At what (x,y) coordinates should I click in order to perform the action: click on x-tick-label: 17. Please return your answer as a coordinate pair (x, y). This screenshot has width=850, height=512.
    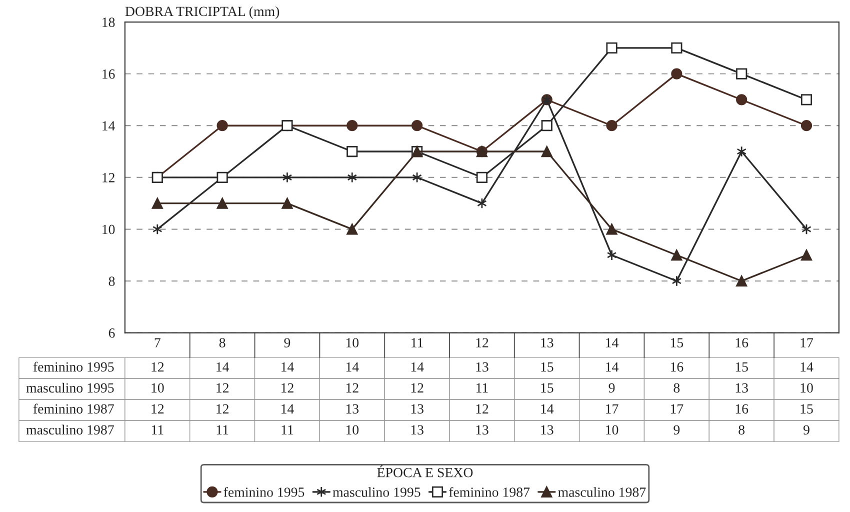
    Looking at the image, I should click on (807, 343).